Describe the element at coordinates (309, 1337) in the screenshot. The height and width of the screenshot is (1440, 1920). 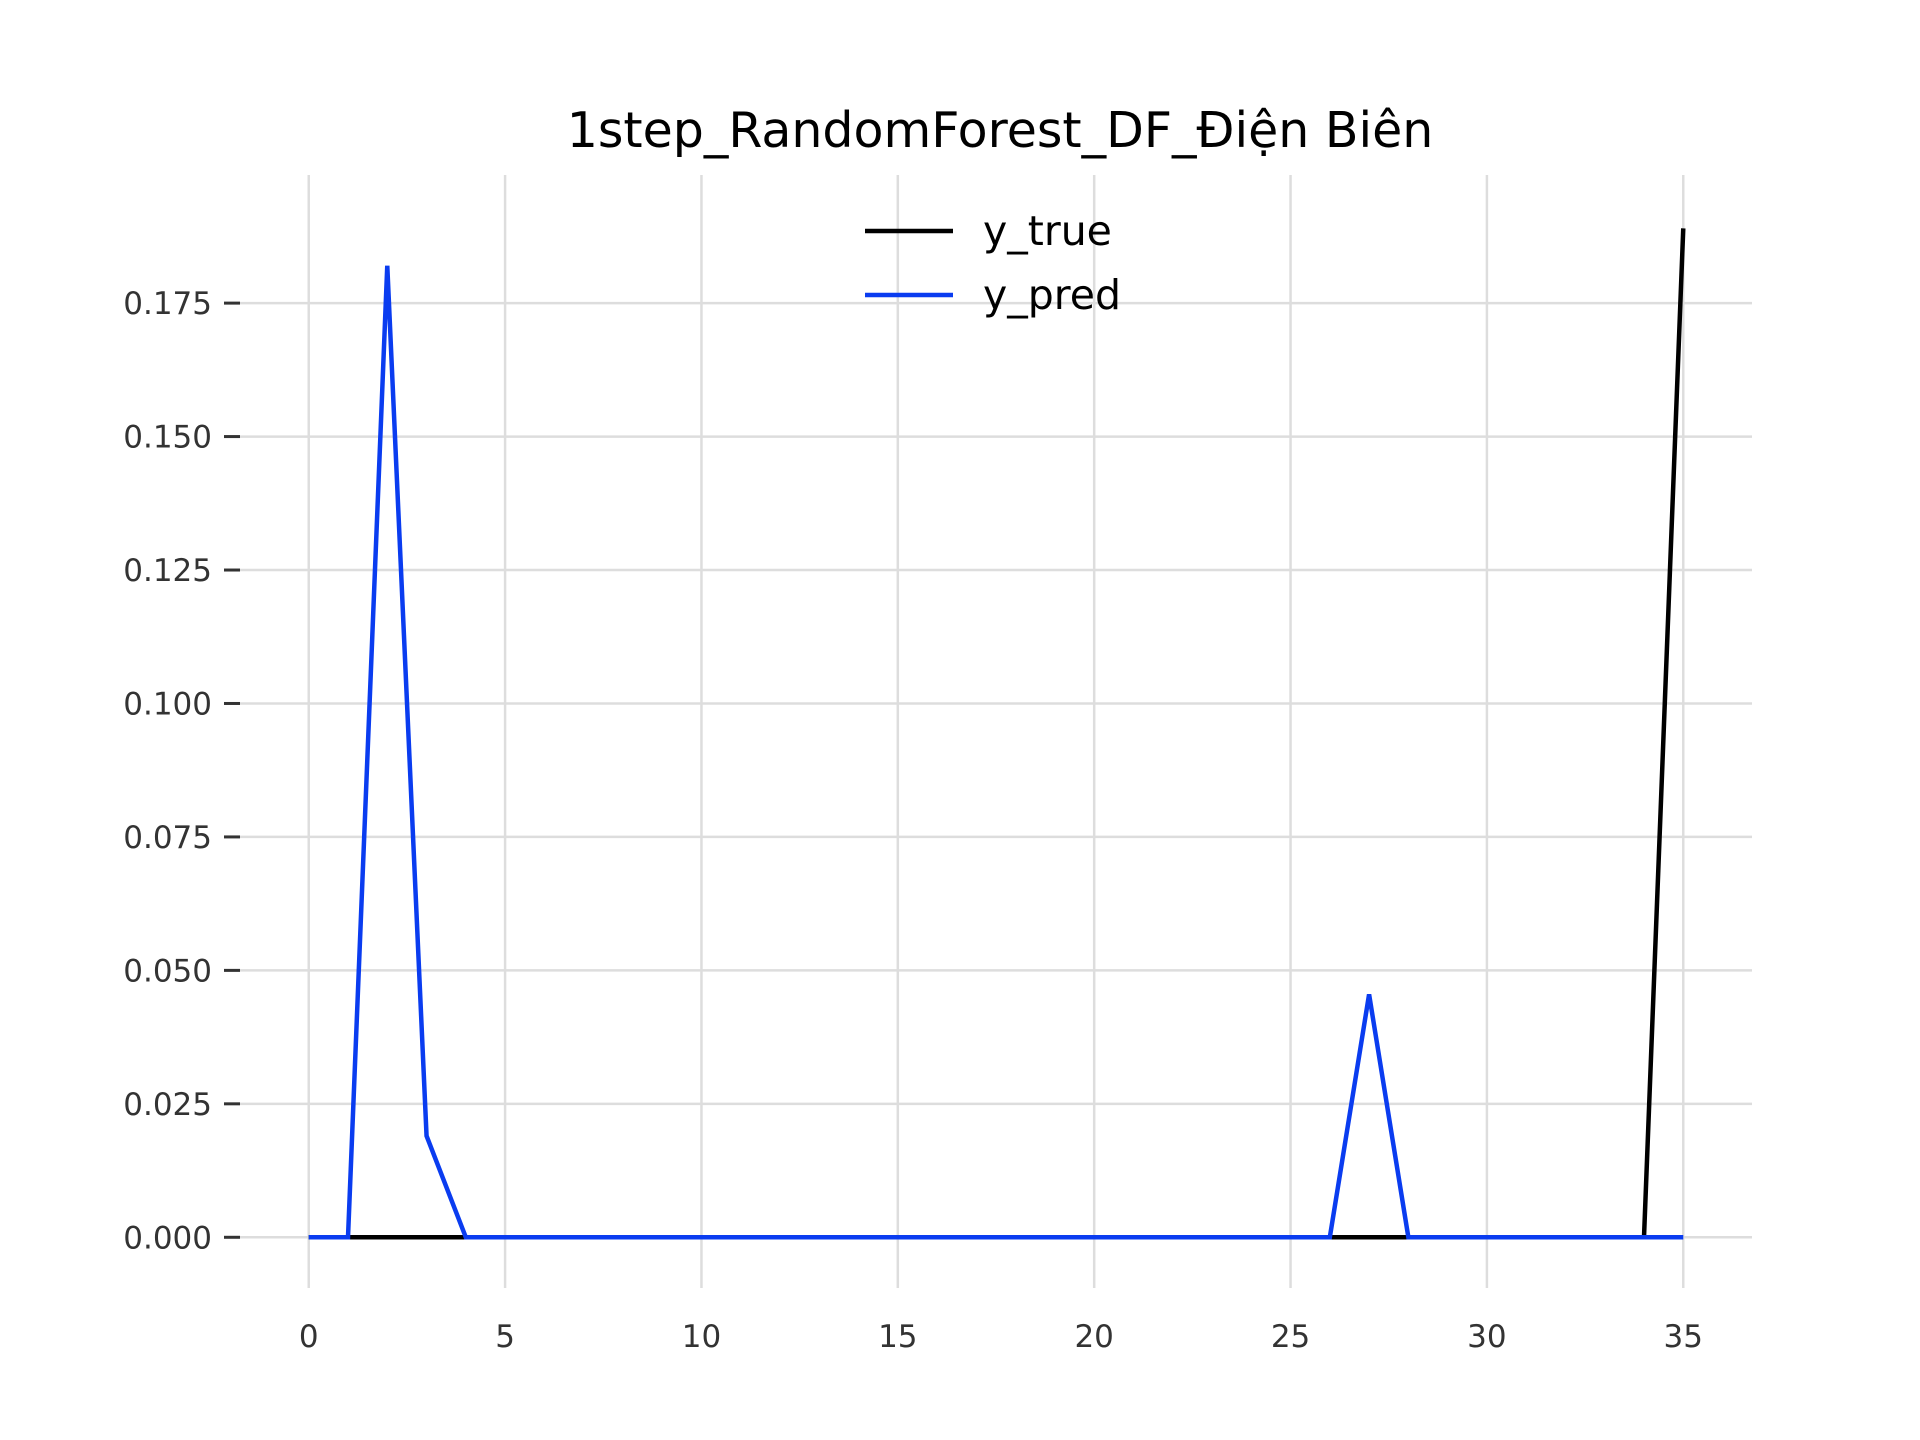
I see `x-tick-label: 0` at that location.